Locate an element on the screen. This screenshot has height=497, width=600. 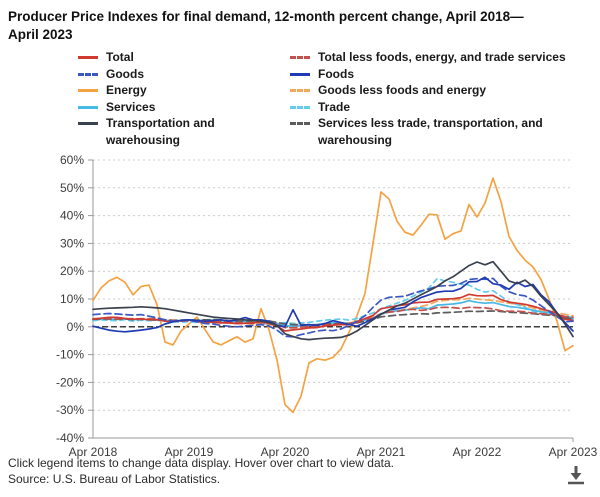
legend-label: Goods is located at coordinates (125, 73).